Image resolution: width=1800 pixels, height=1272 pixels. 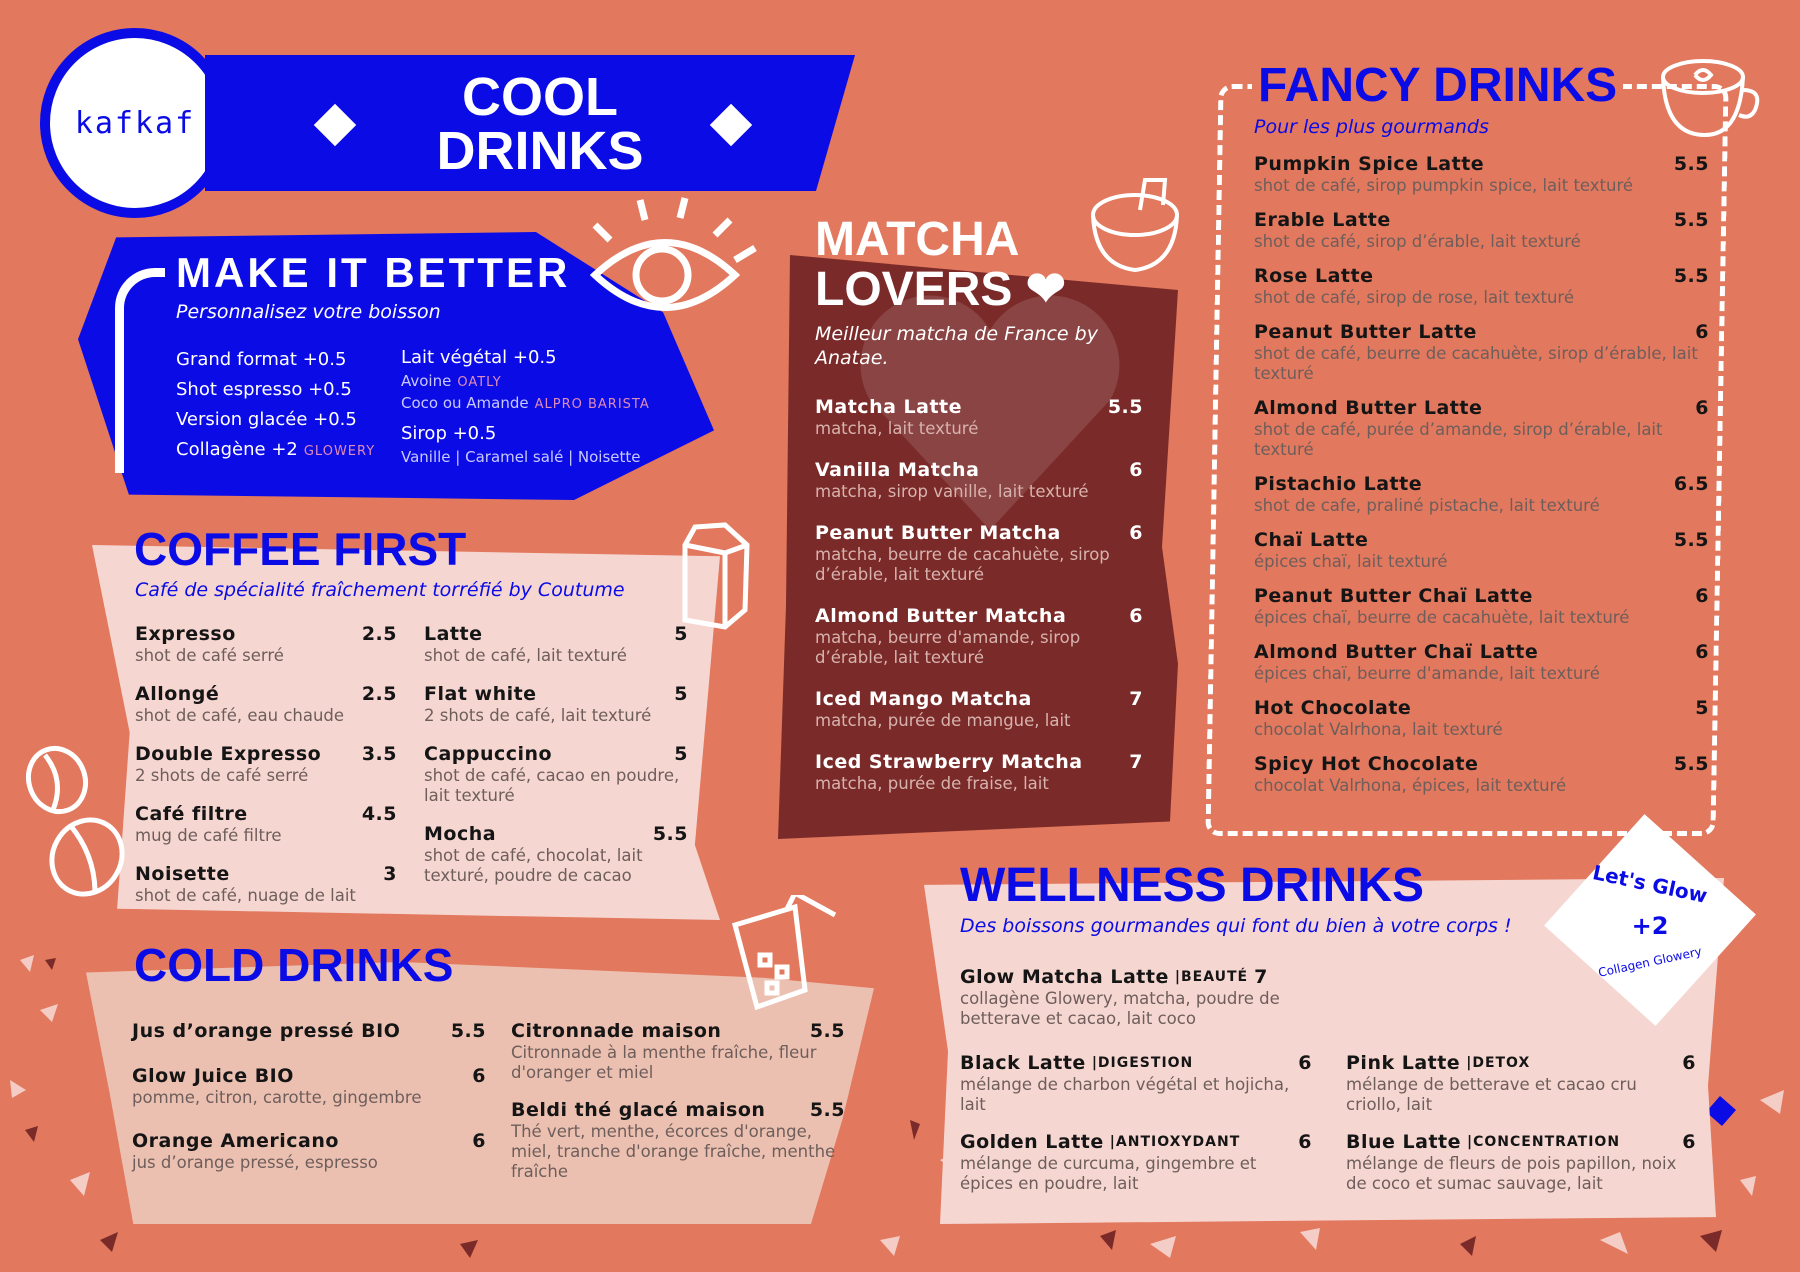 I want to click on item-name: Mocha, so click(x=460, y=834).